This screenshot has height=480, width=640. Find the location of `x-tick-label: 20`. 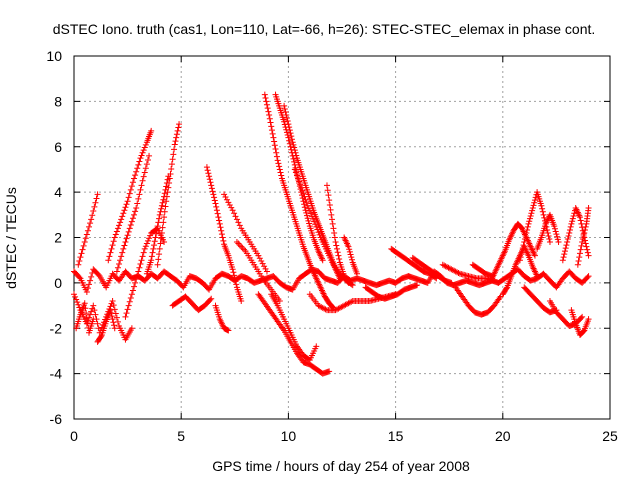

x-tick-label: 20 is located at coordinates (503, 436).